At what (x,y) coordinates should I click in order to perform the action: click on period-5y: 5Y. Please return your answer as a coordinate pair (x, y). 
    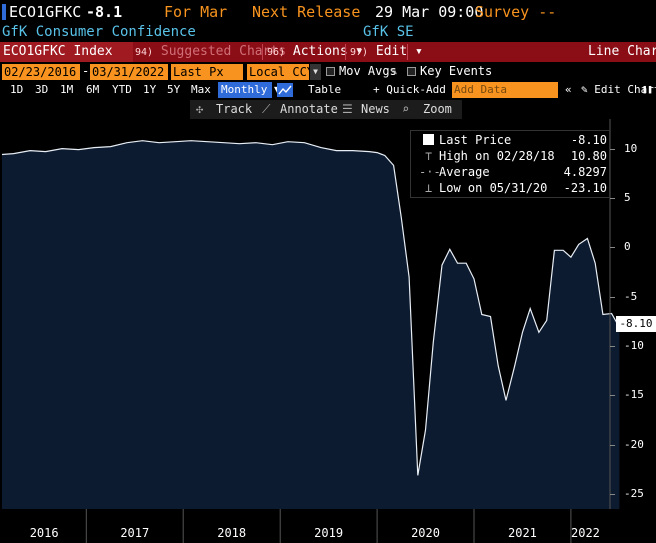
    Looking at the image, I should click on (174, 89).